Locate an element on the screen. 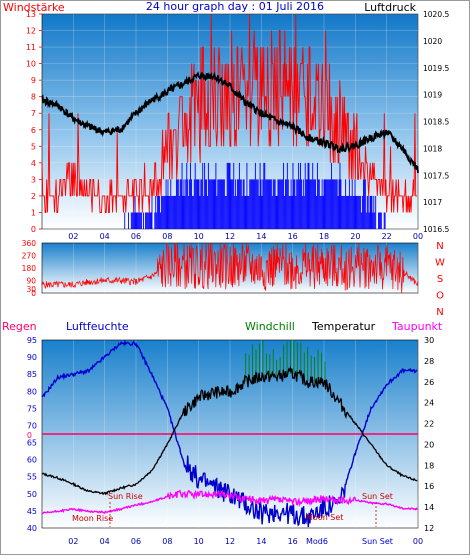 Image resolution: width=470 pixels, height=559 pixels. panel3-right-tick-label: 12 is located at coordinates (429, 528).